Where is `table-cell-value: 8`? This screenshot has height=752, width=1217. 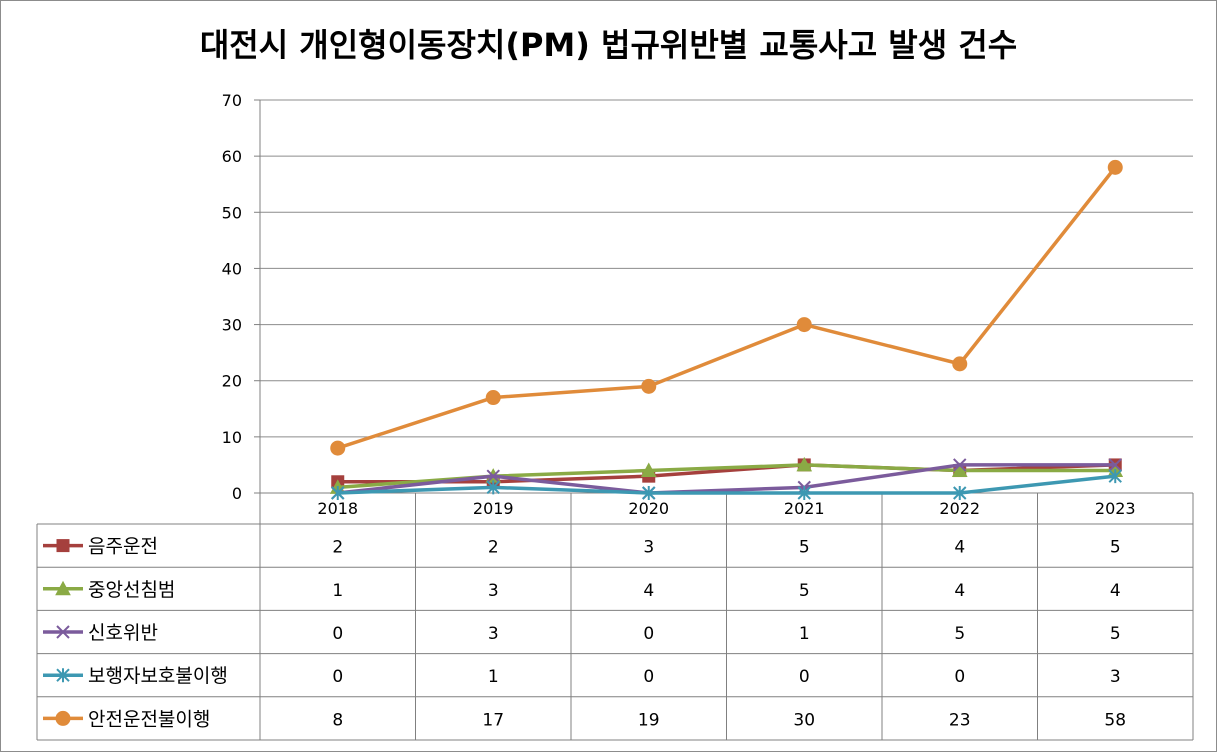
table-cell-value: 8 is located at coordinates (337, 720).